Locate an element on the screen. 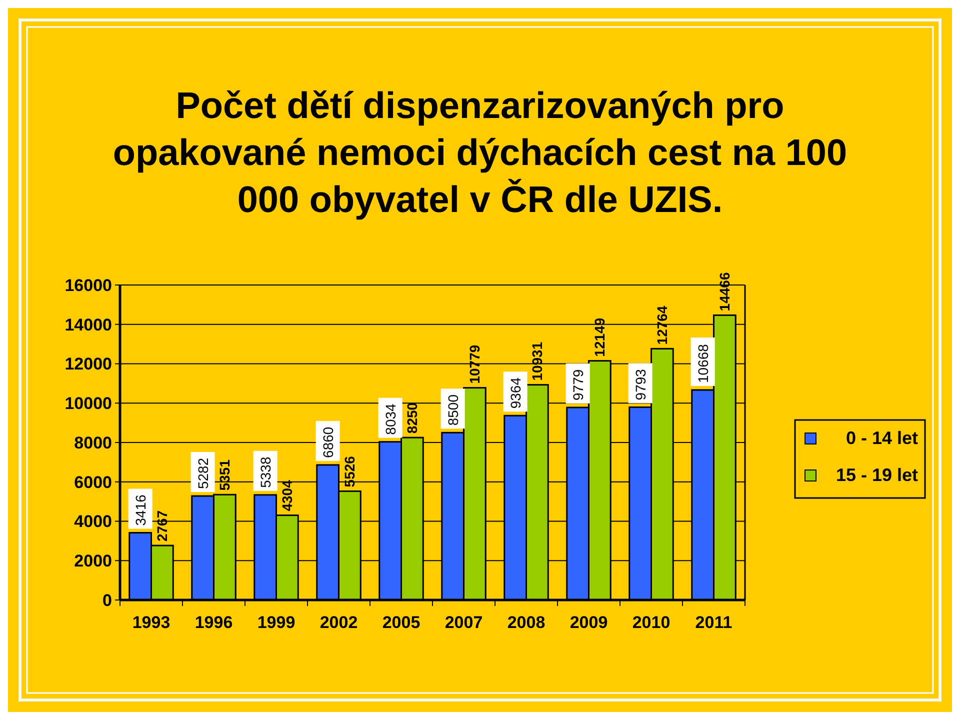  x-tick-label: 1999 is located at coordinates (276, 622).